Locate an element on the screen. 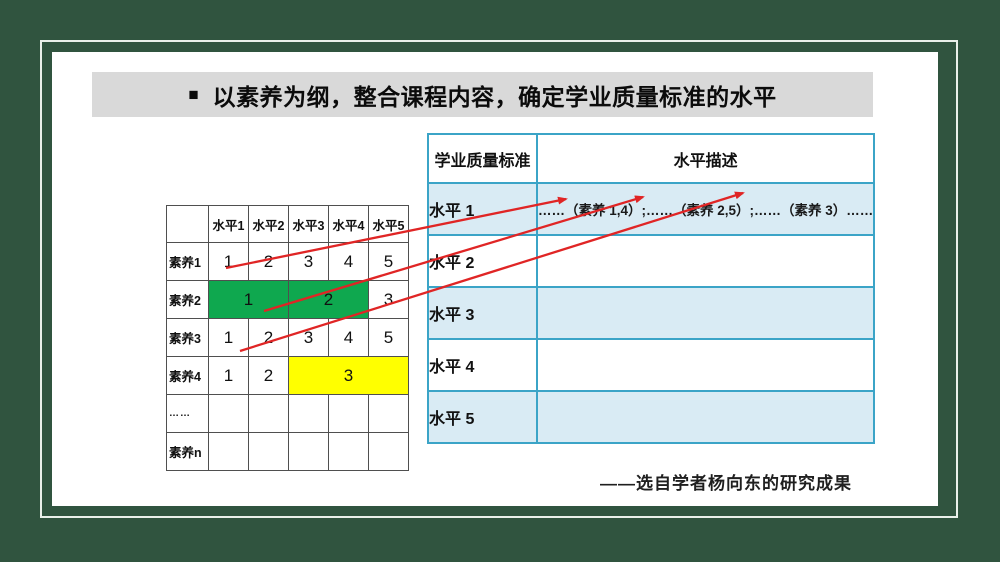 The height and width of the screenshot is (562, 1000). matrix-col-header: 水平5 is located at coordinates (388, 224).